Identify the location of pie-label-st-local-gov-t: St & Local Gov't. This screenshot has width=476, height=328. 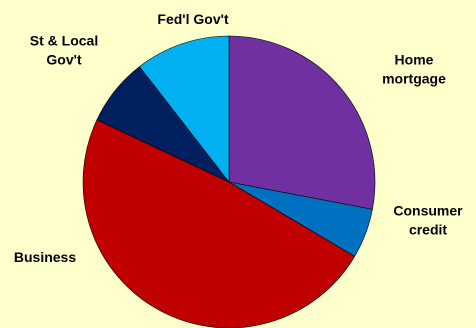
(64, 50).